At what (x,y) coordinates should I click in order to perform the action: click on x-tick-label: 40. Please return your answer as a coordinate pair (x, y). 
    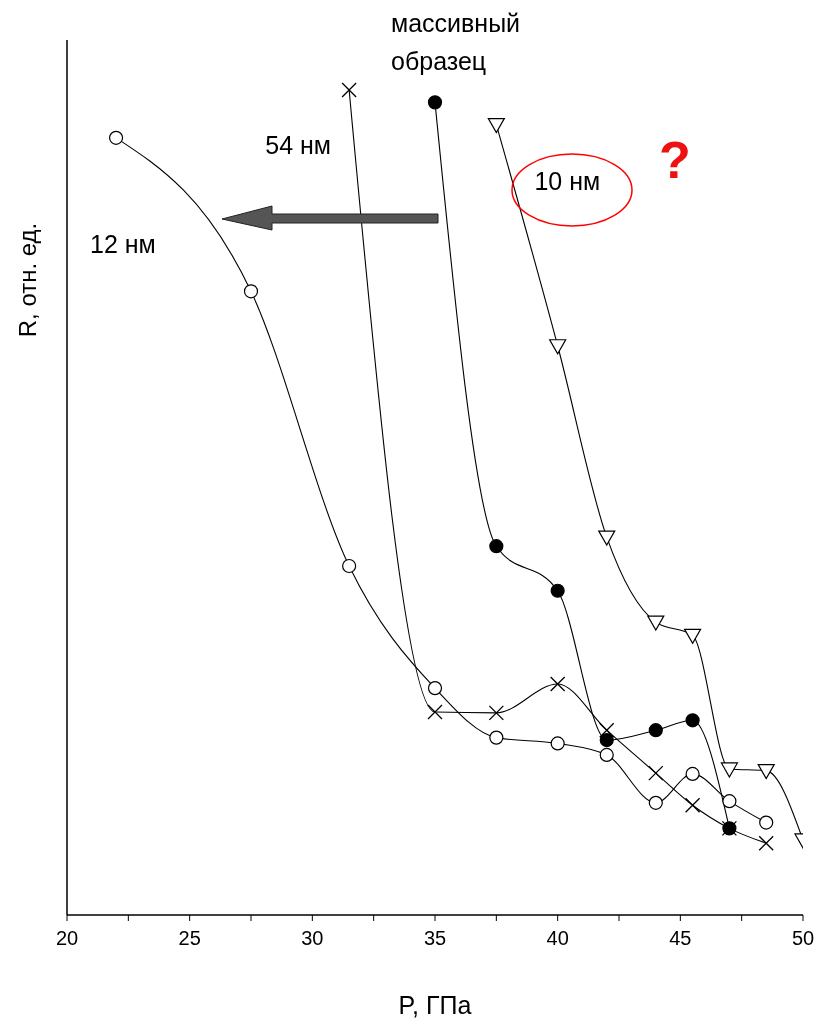
    Looking at the image, I should click on (557, 938).